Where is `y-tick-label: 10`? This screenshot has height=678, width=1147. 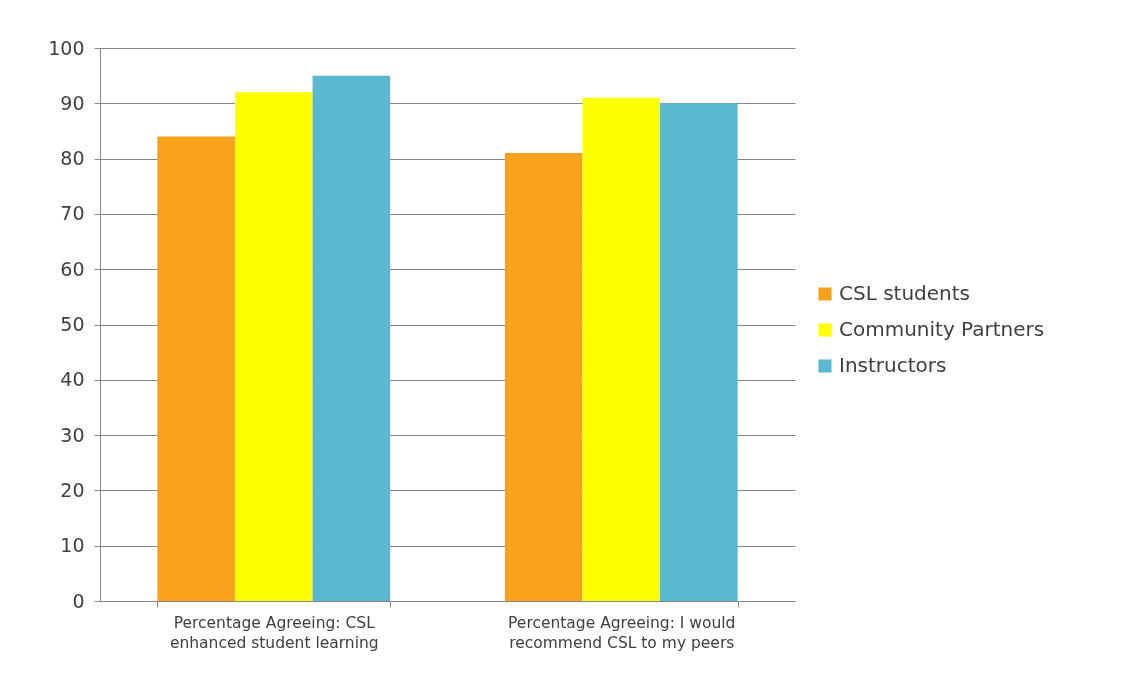 y-tick-label: 10 is located at coordinates (72, 545).